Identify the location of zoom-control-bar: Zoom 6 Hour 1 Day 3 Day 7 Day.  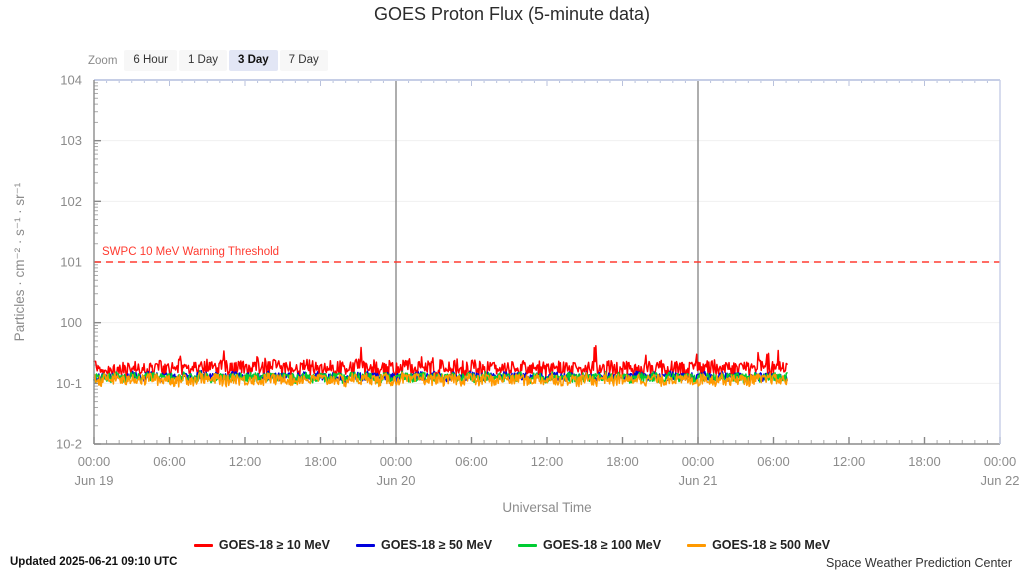
(209, 60).